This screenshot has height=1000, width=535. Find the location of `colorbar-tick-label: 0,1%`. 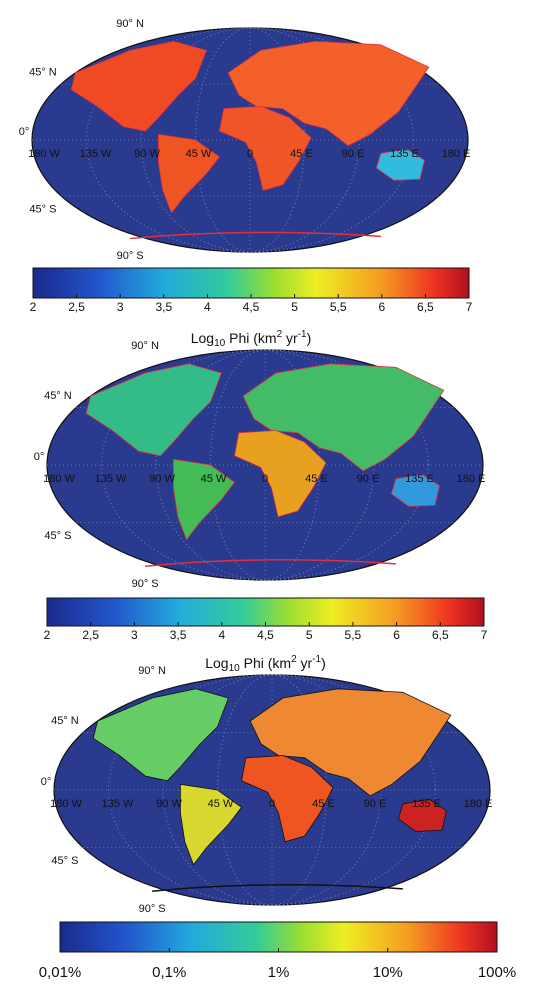

colorbar-tick-label: 0,1% is located at coordinates (169, 972).